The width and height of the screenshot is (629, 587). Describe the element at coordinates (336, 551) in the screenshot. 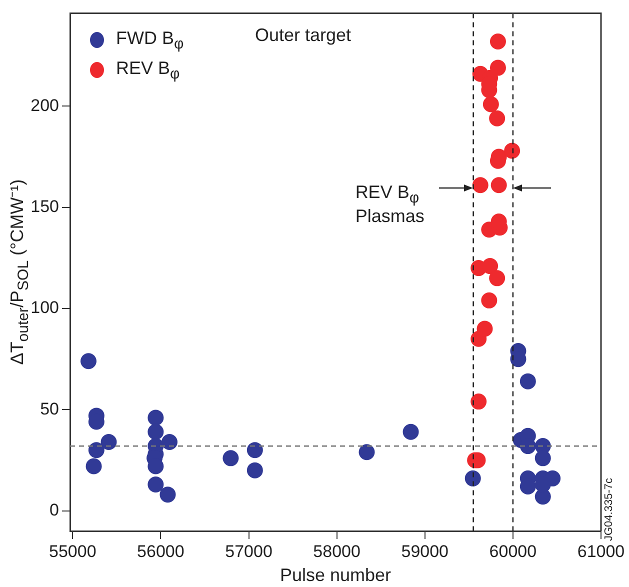

I see `x-tick-label: 58000` at that location.